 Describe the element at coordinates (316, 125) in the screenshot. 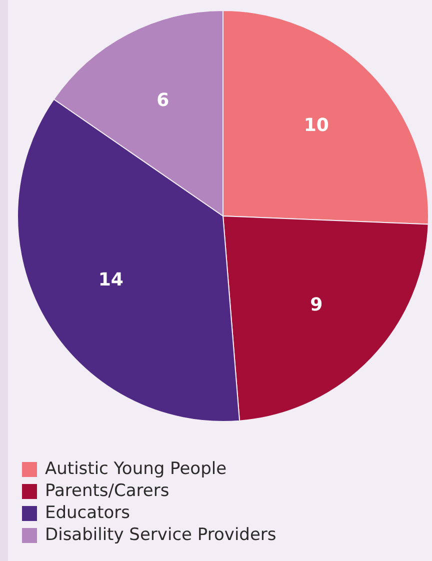

I see `data-label: 10` at that location.